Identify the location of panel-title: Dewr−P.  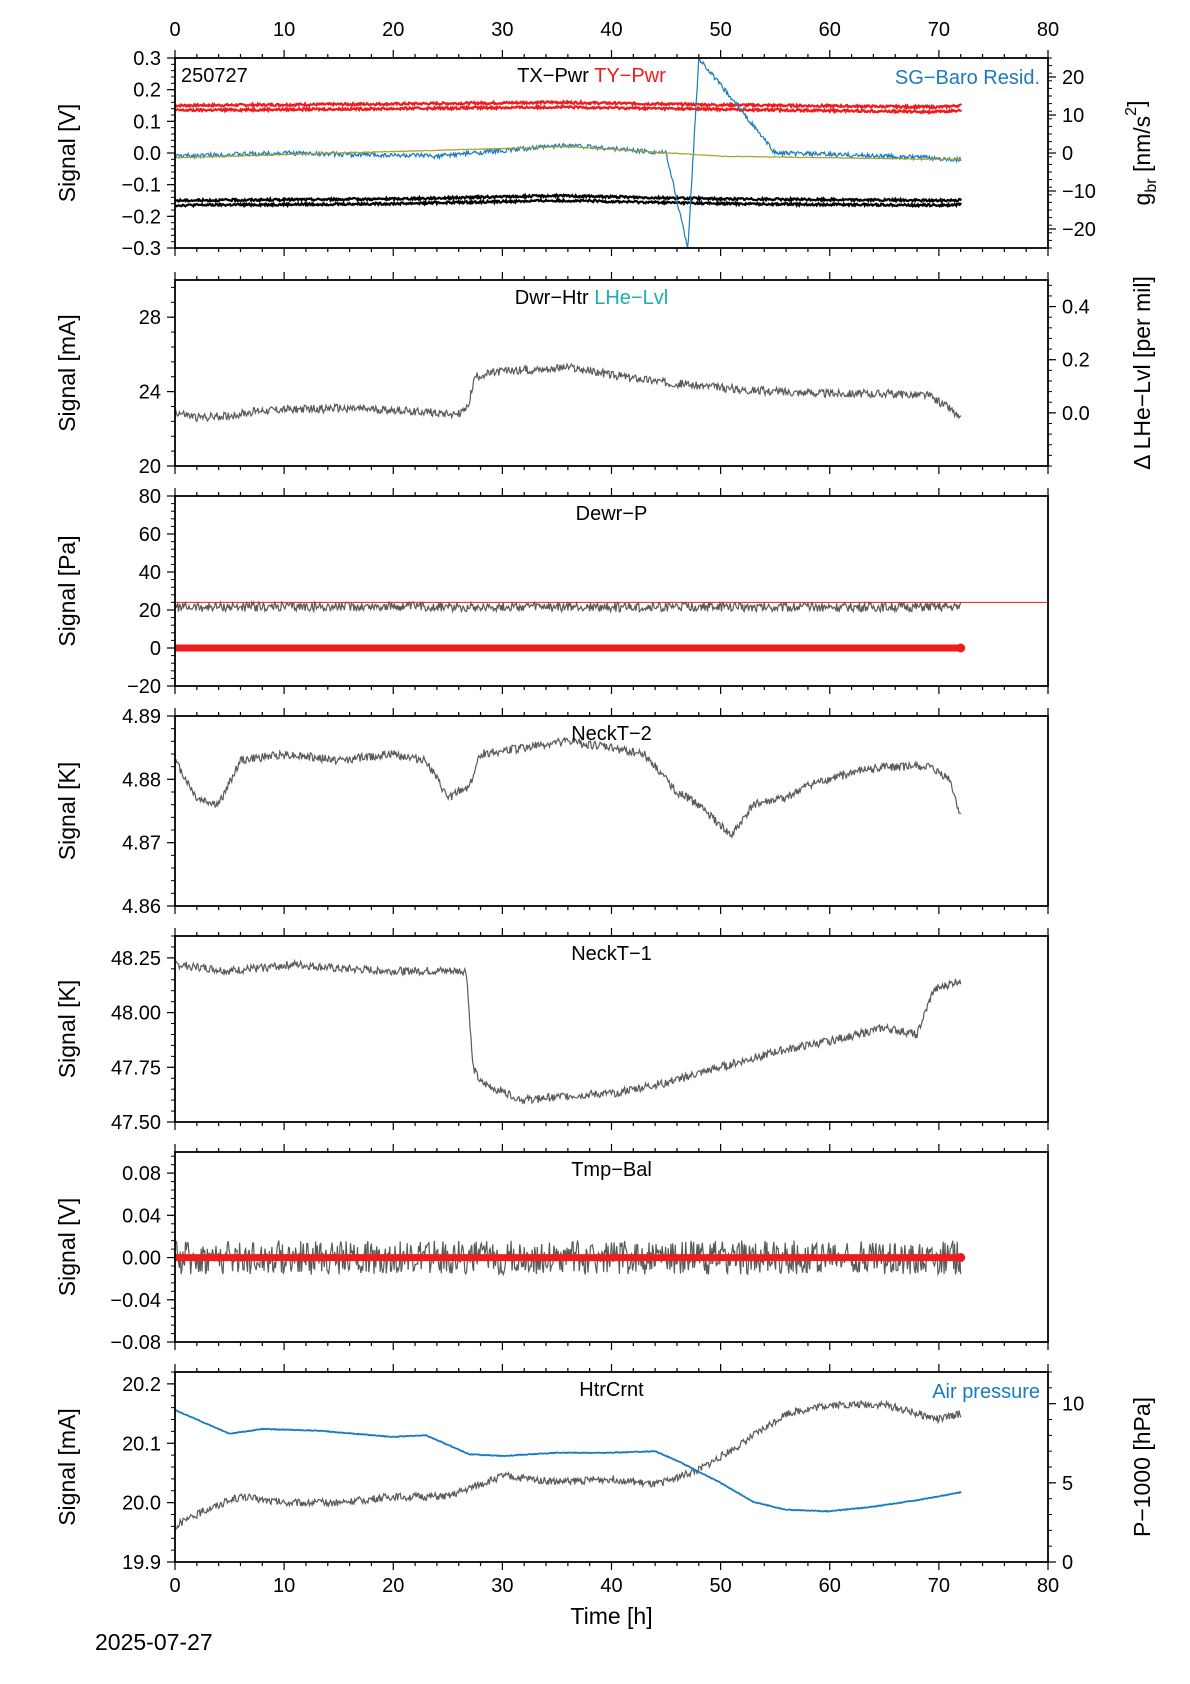
(612, 514).